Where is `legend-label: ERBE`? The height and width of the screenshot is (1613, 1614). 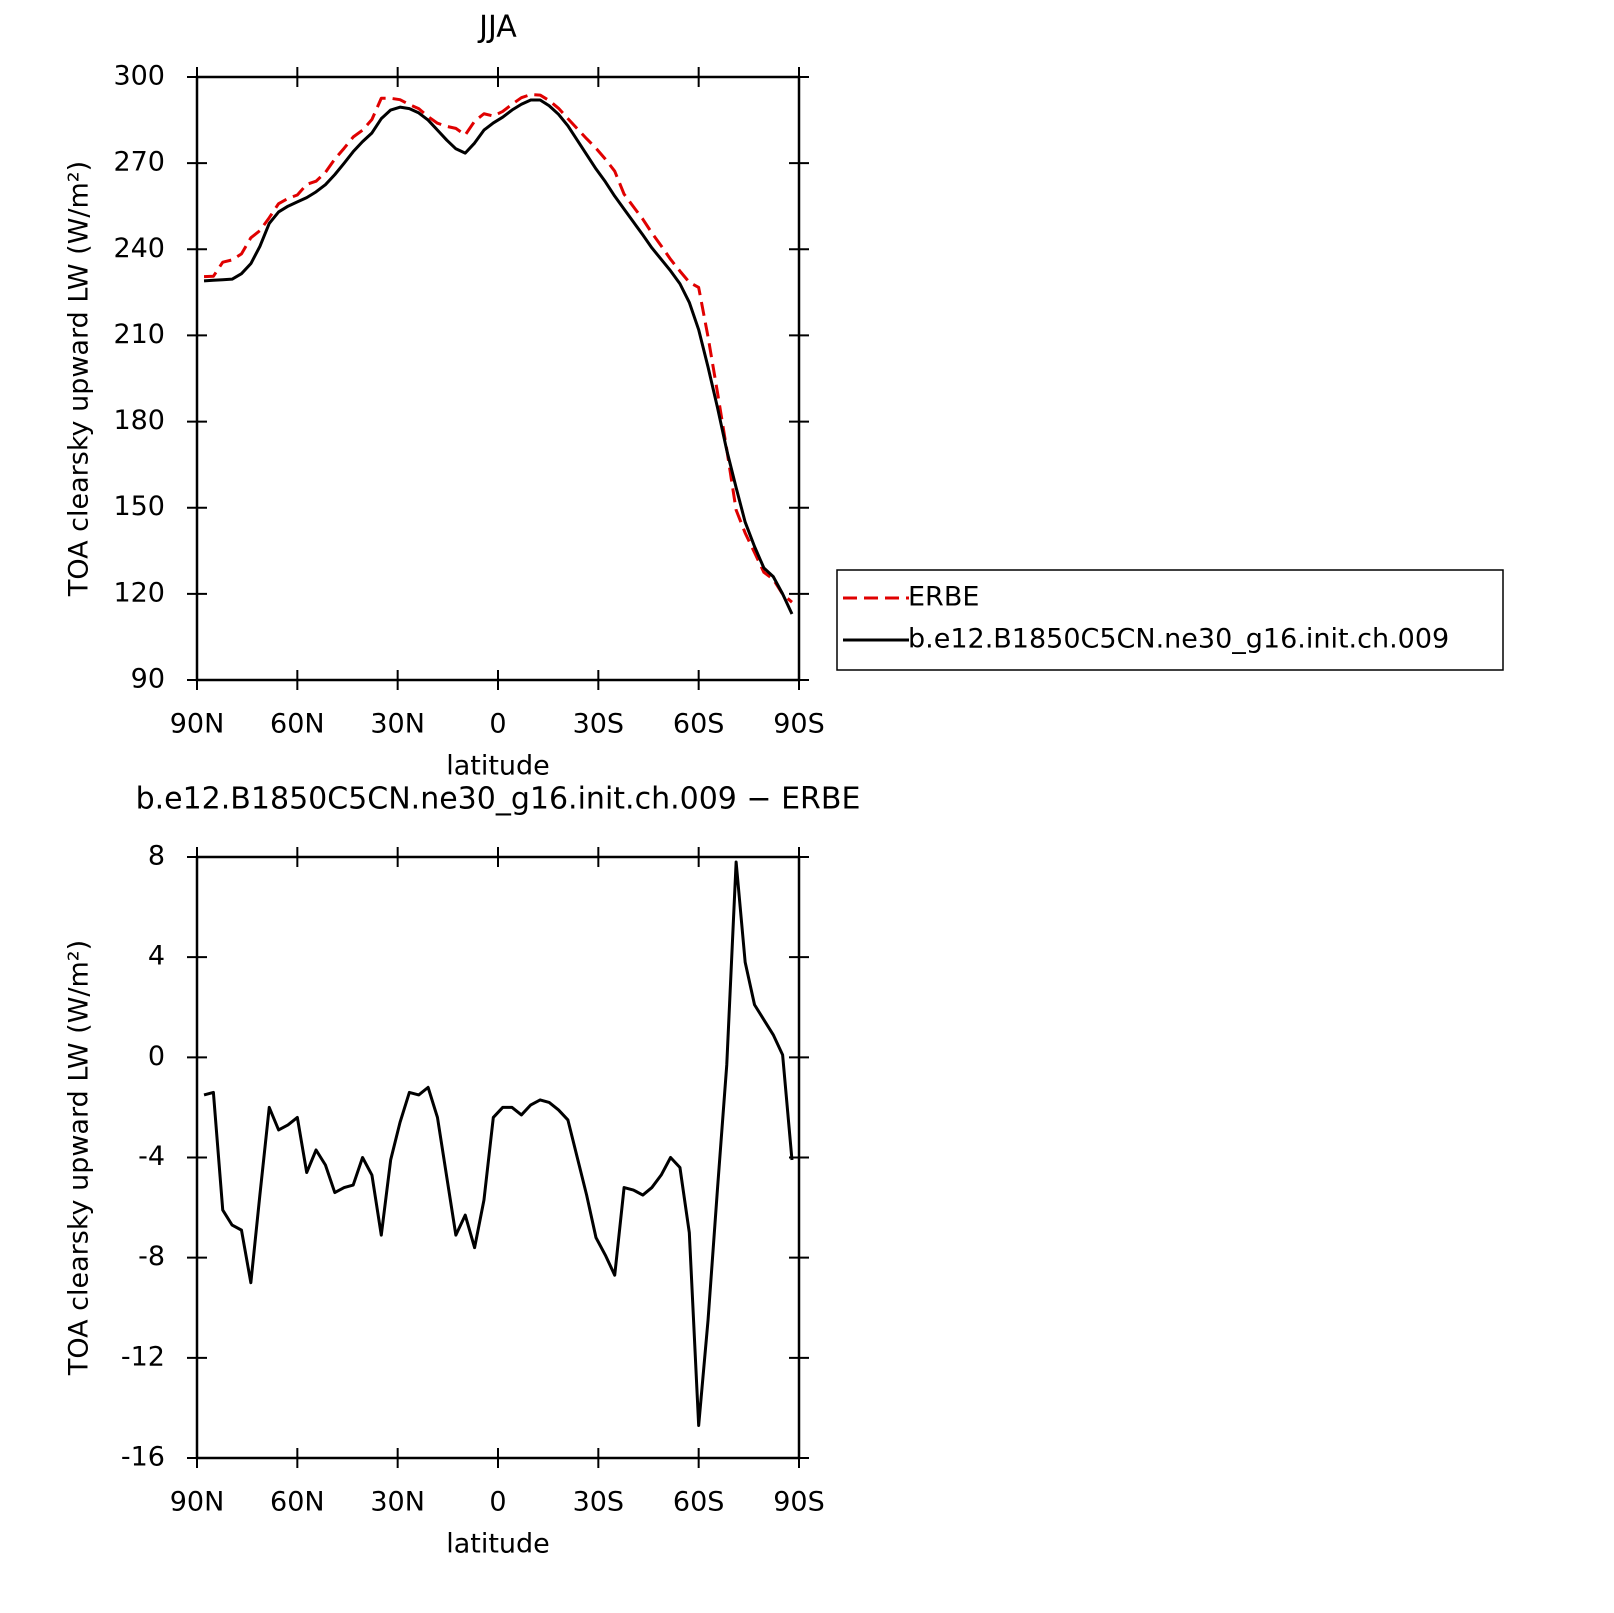
legend-label: ERBE is located at coordinates (943, 597).